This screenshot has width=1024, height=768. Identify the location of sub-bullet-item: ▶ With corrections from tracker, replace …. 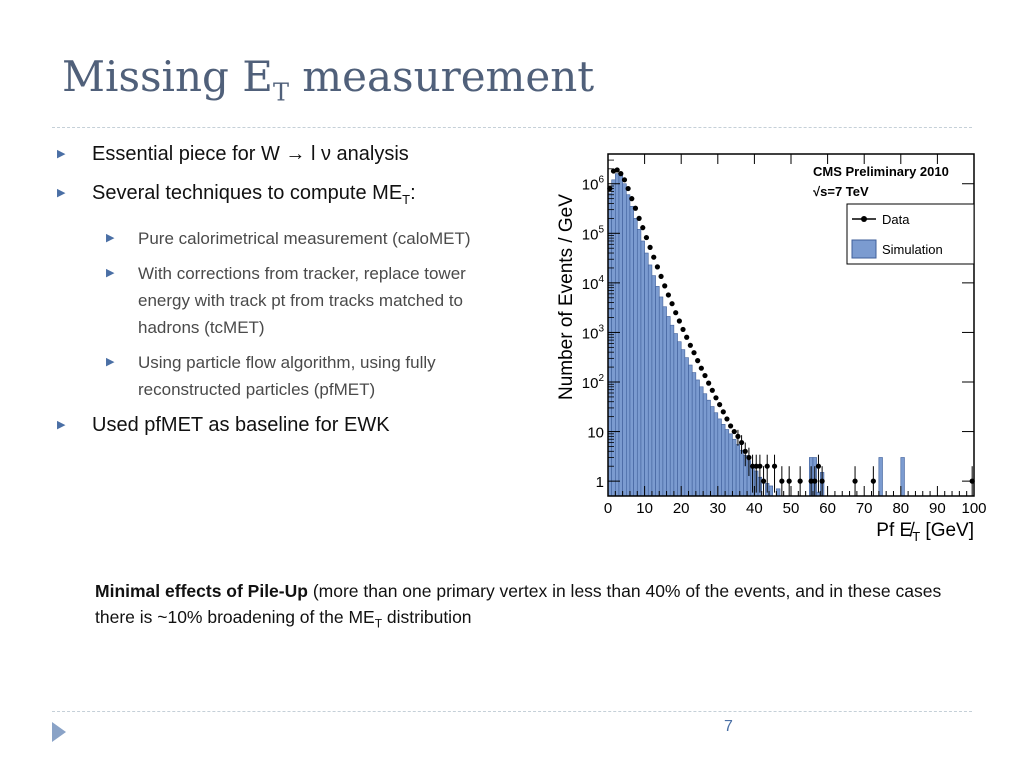
(287, 300).